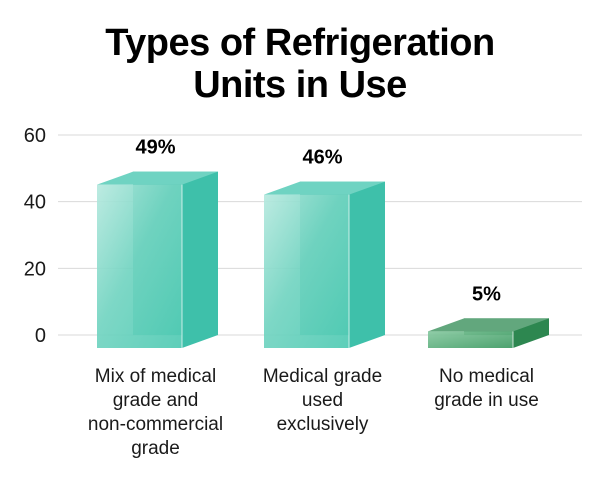 The width and height of the screenshot is (600, 477). Describe the element at coordinates (322, 400) in the screenshot. I see `x-category-label: used` at that location.